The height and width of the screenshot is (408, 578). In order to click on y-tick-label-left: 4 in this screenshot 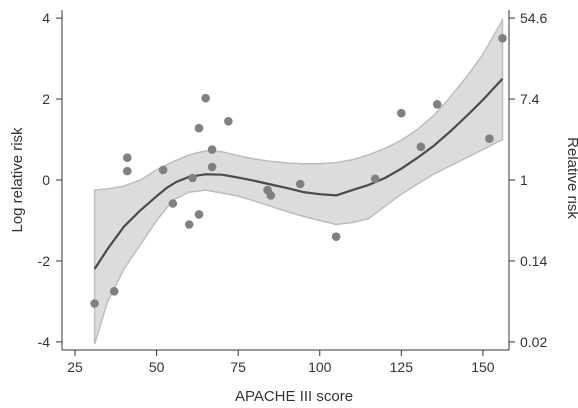, I will do `click(46, 18)`.